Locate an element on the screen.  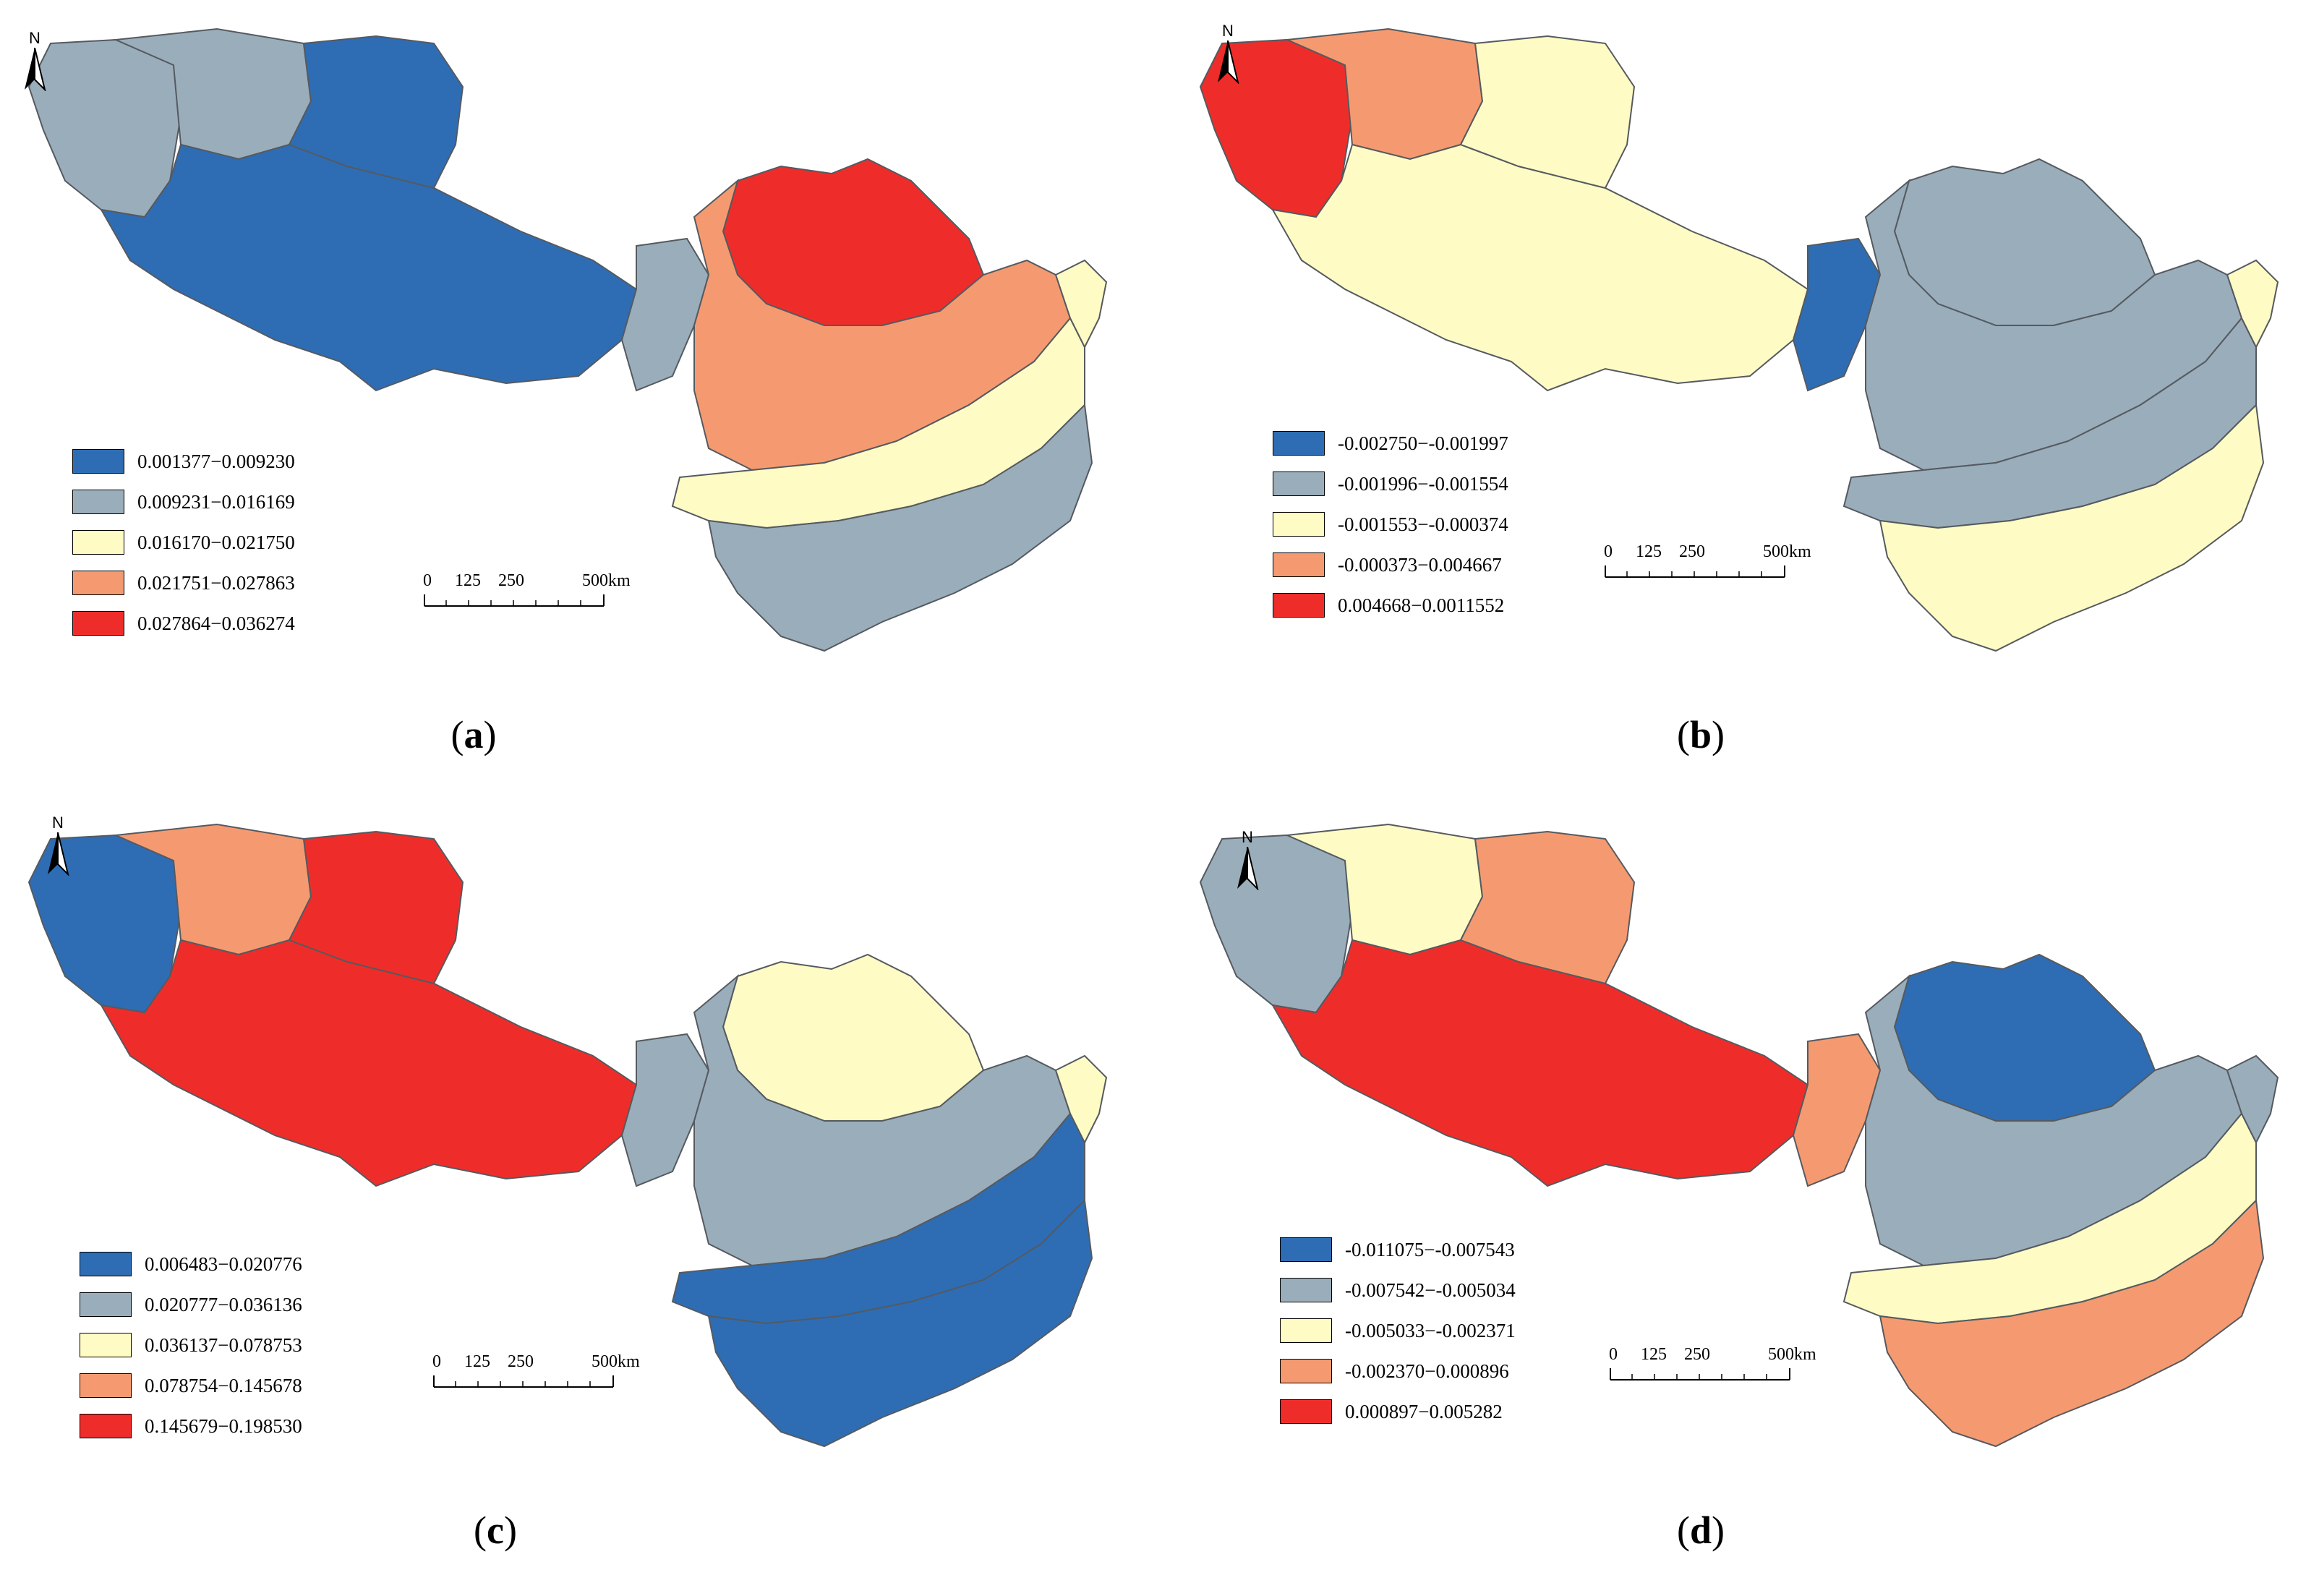
legend-item: 0.001377−0.009230 is located at coordinates (183, 461).